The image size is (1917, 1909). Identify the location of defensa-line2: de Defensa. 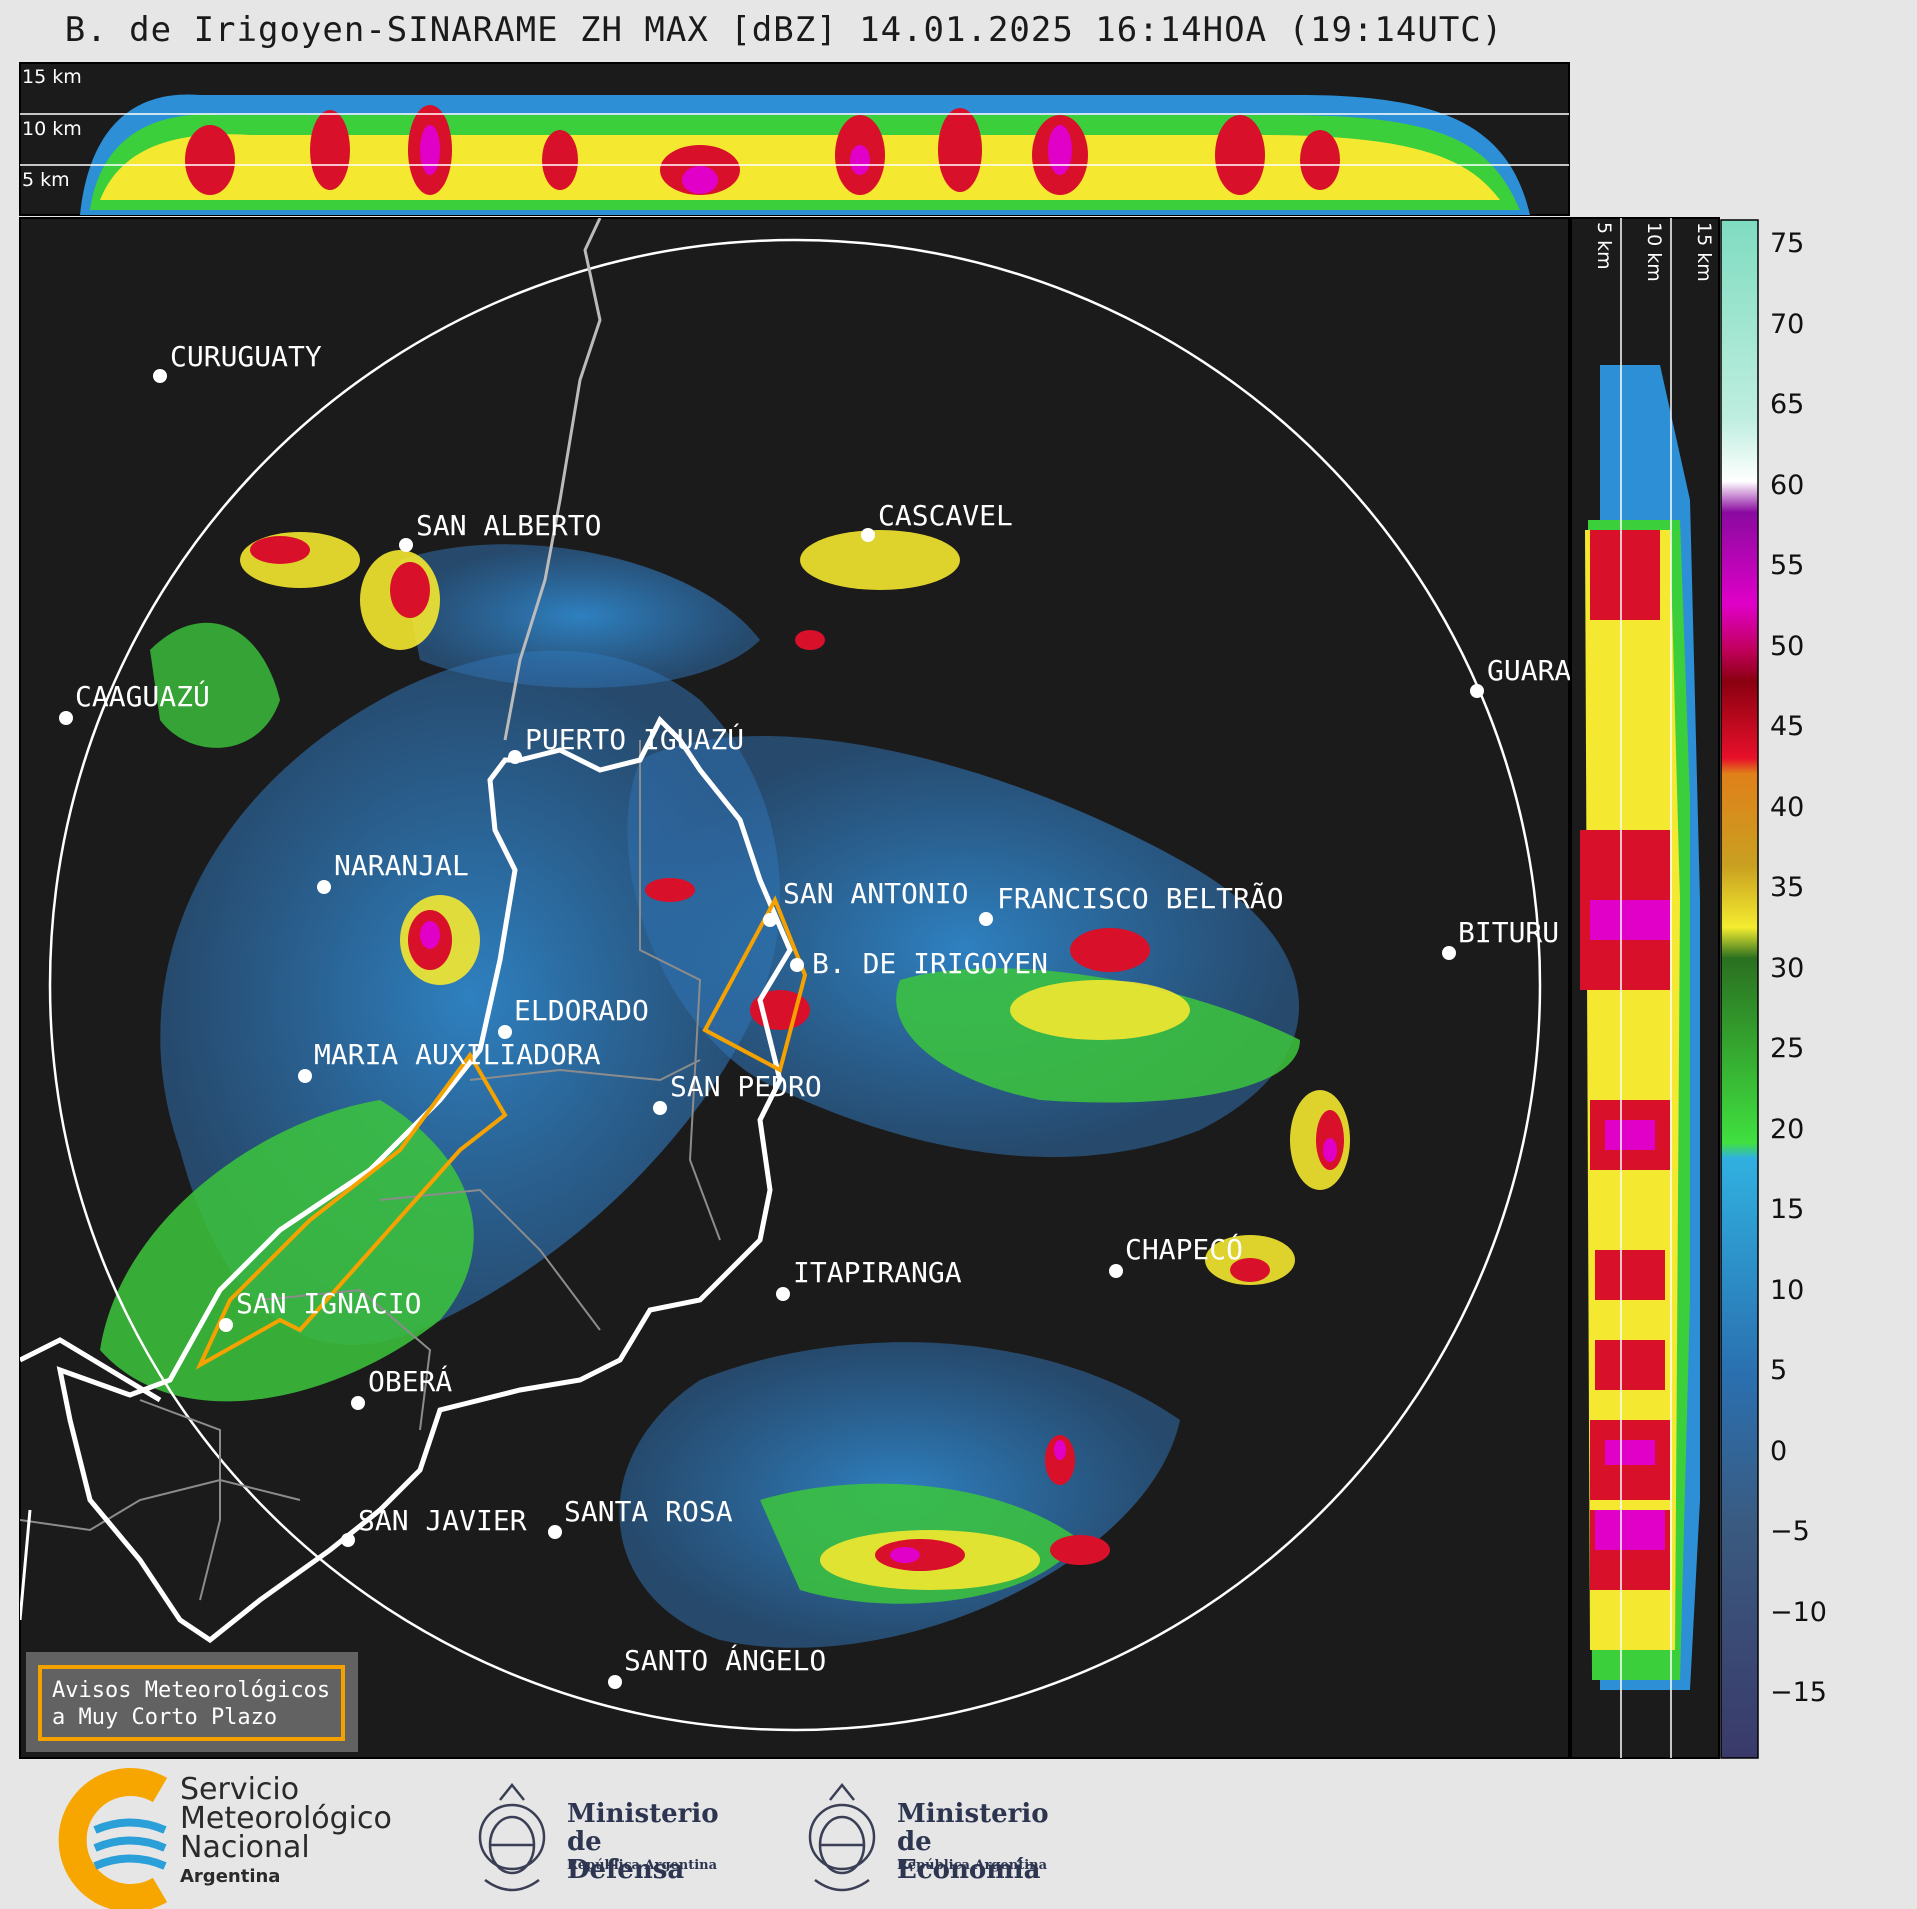
(626, 1856).